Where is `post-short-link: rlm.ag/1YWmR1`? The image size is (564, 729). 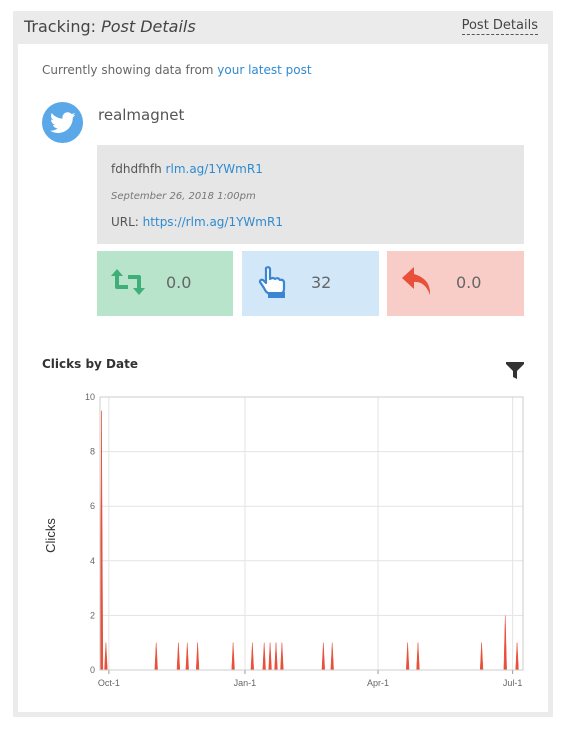 post-short-link: rlm.ag/1YWmR1 is located at coordinates (214, 169).